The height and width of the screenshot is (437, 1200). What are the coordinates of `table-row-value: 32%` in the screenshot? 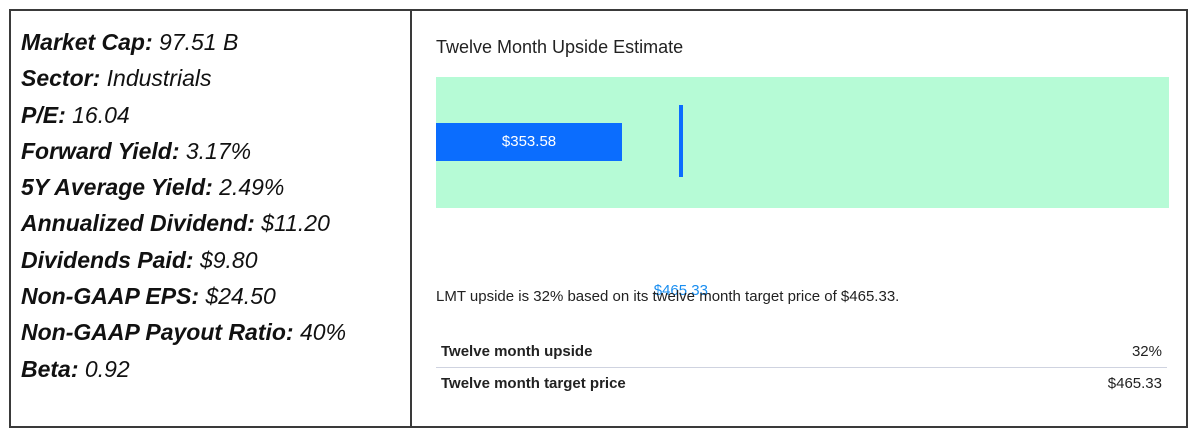 It's located at (1146, 351).